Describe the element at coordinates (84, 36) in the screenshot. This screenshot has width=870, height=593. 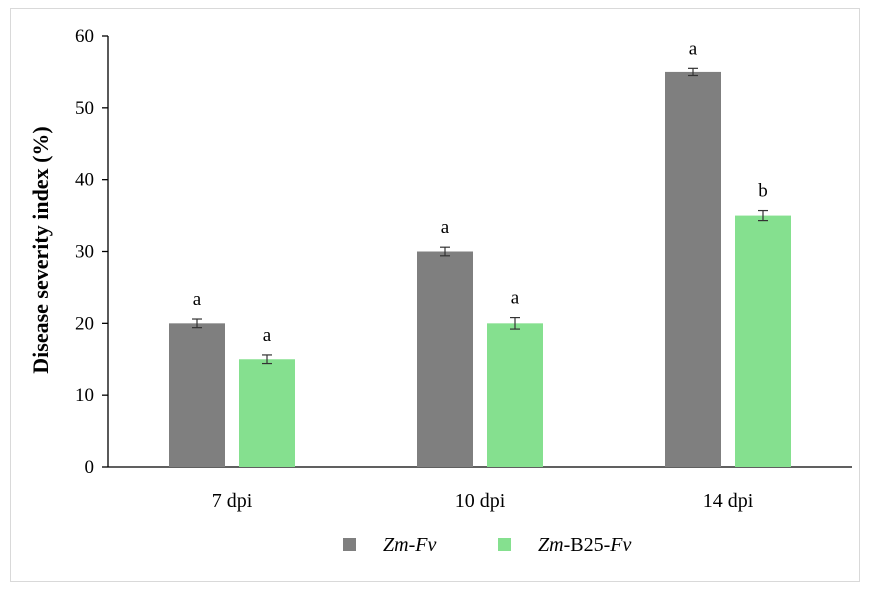
I see `y-tick-label: 60` at that location.